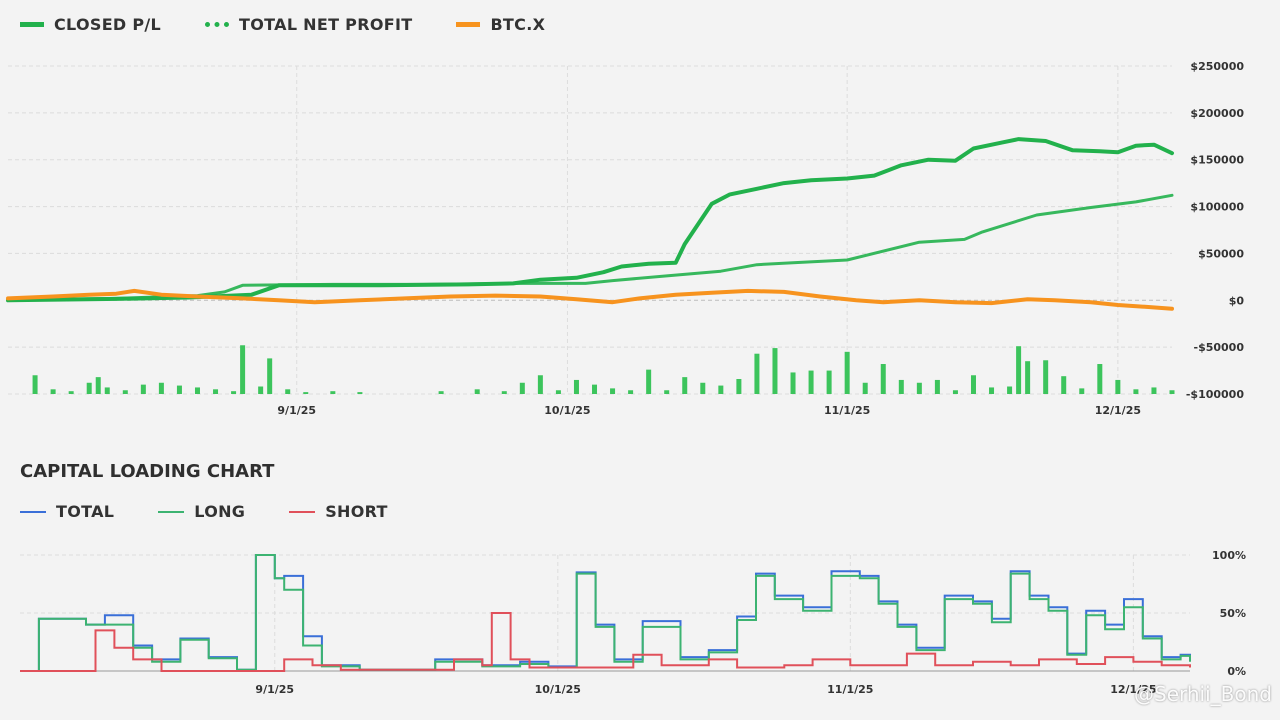 The image size is (1280, 720). I want to click on legend-long-swatch, so click(171, 511).